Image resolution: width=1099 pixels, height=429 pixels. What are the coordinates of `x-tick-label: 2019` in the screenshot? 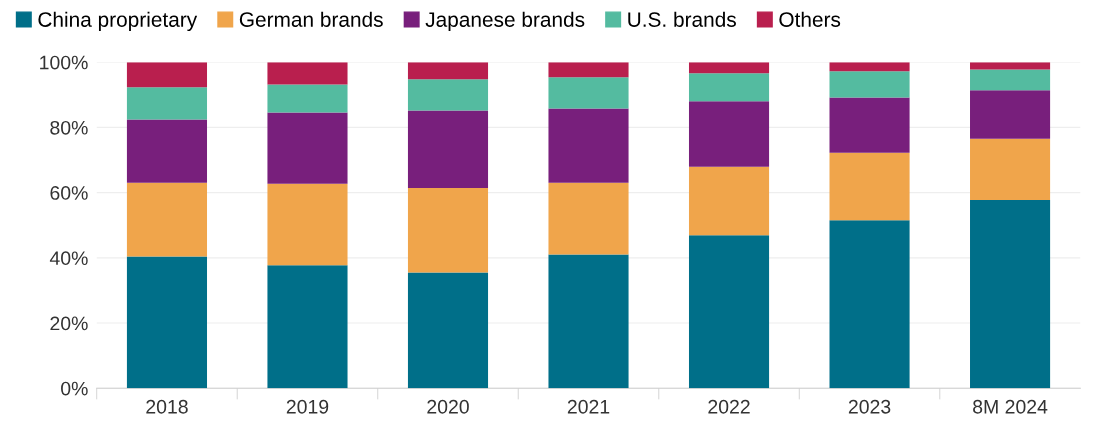 It's located at (307, 406).